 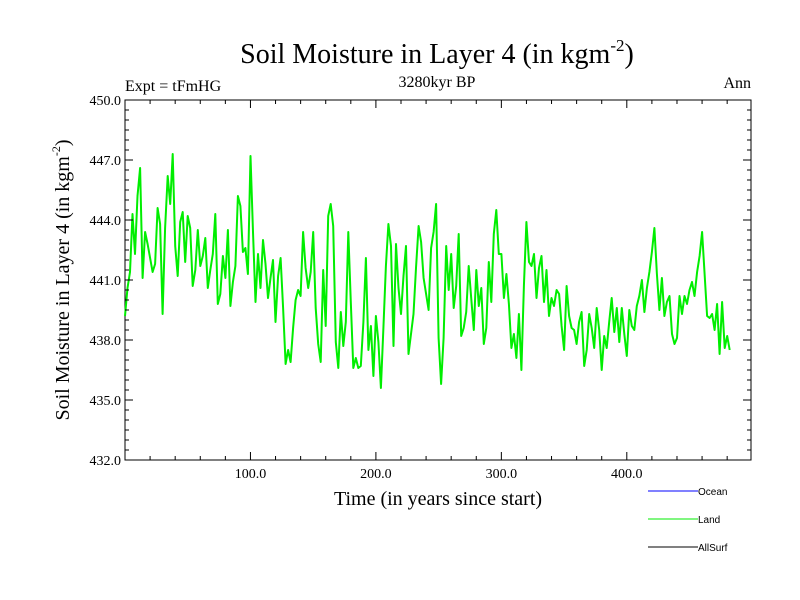 I want to click on y-tick-label: 447.0, so click(x=106, y=161).